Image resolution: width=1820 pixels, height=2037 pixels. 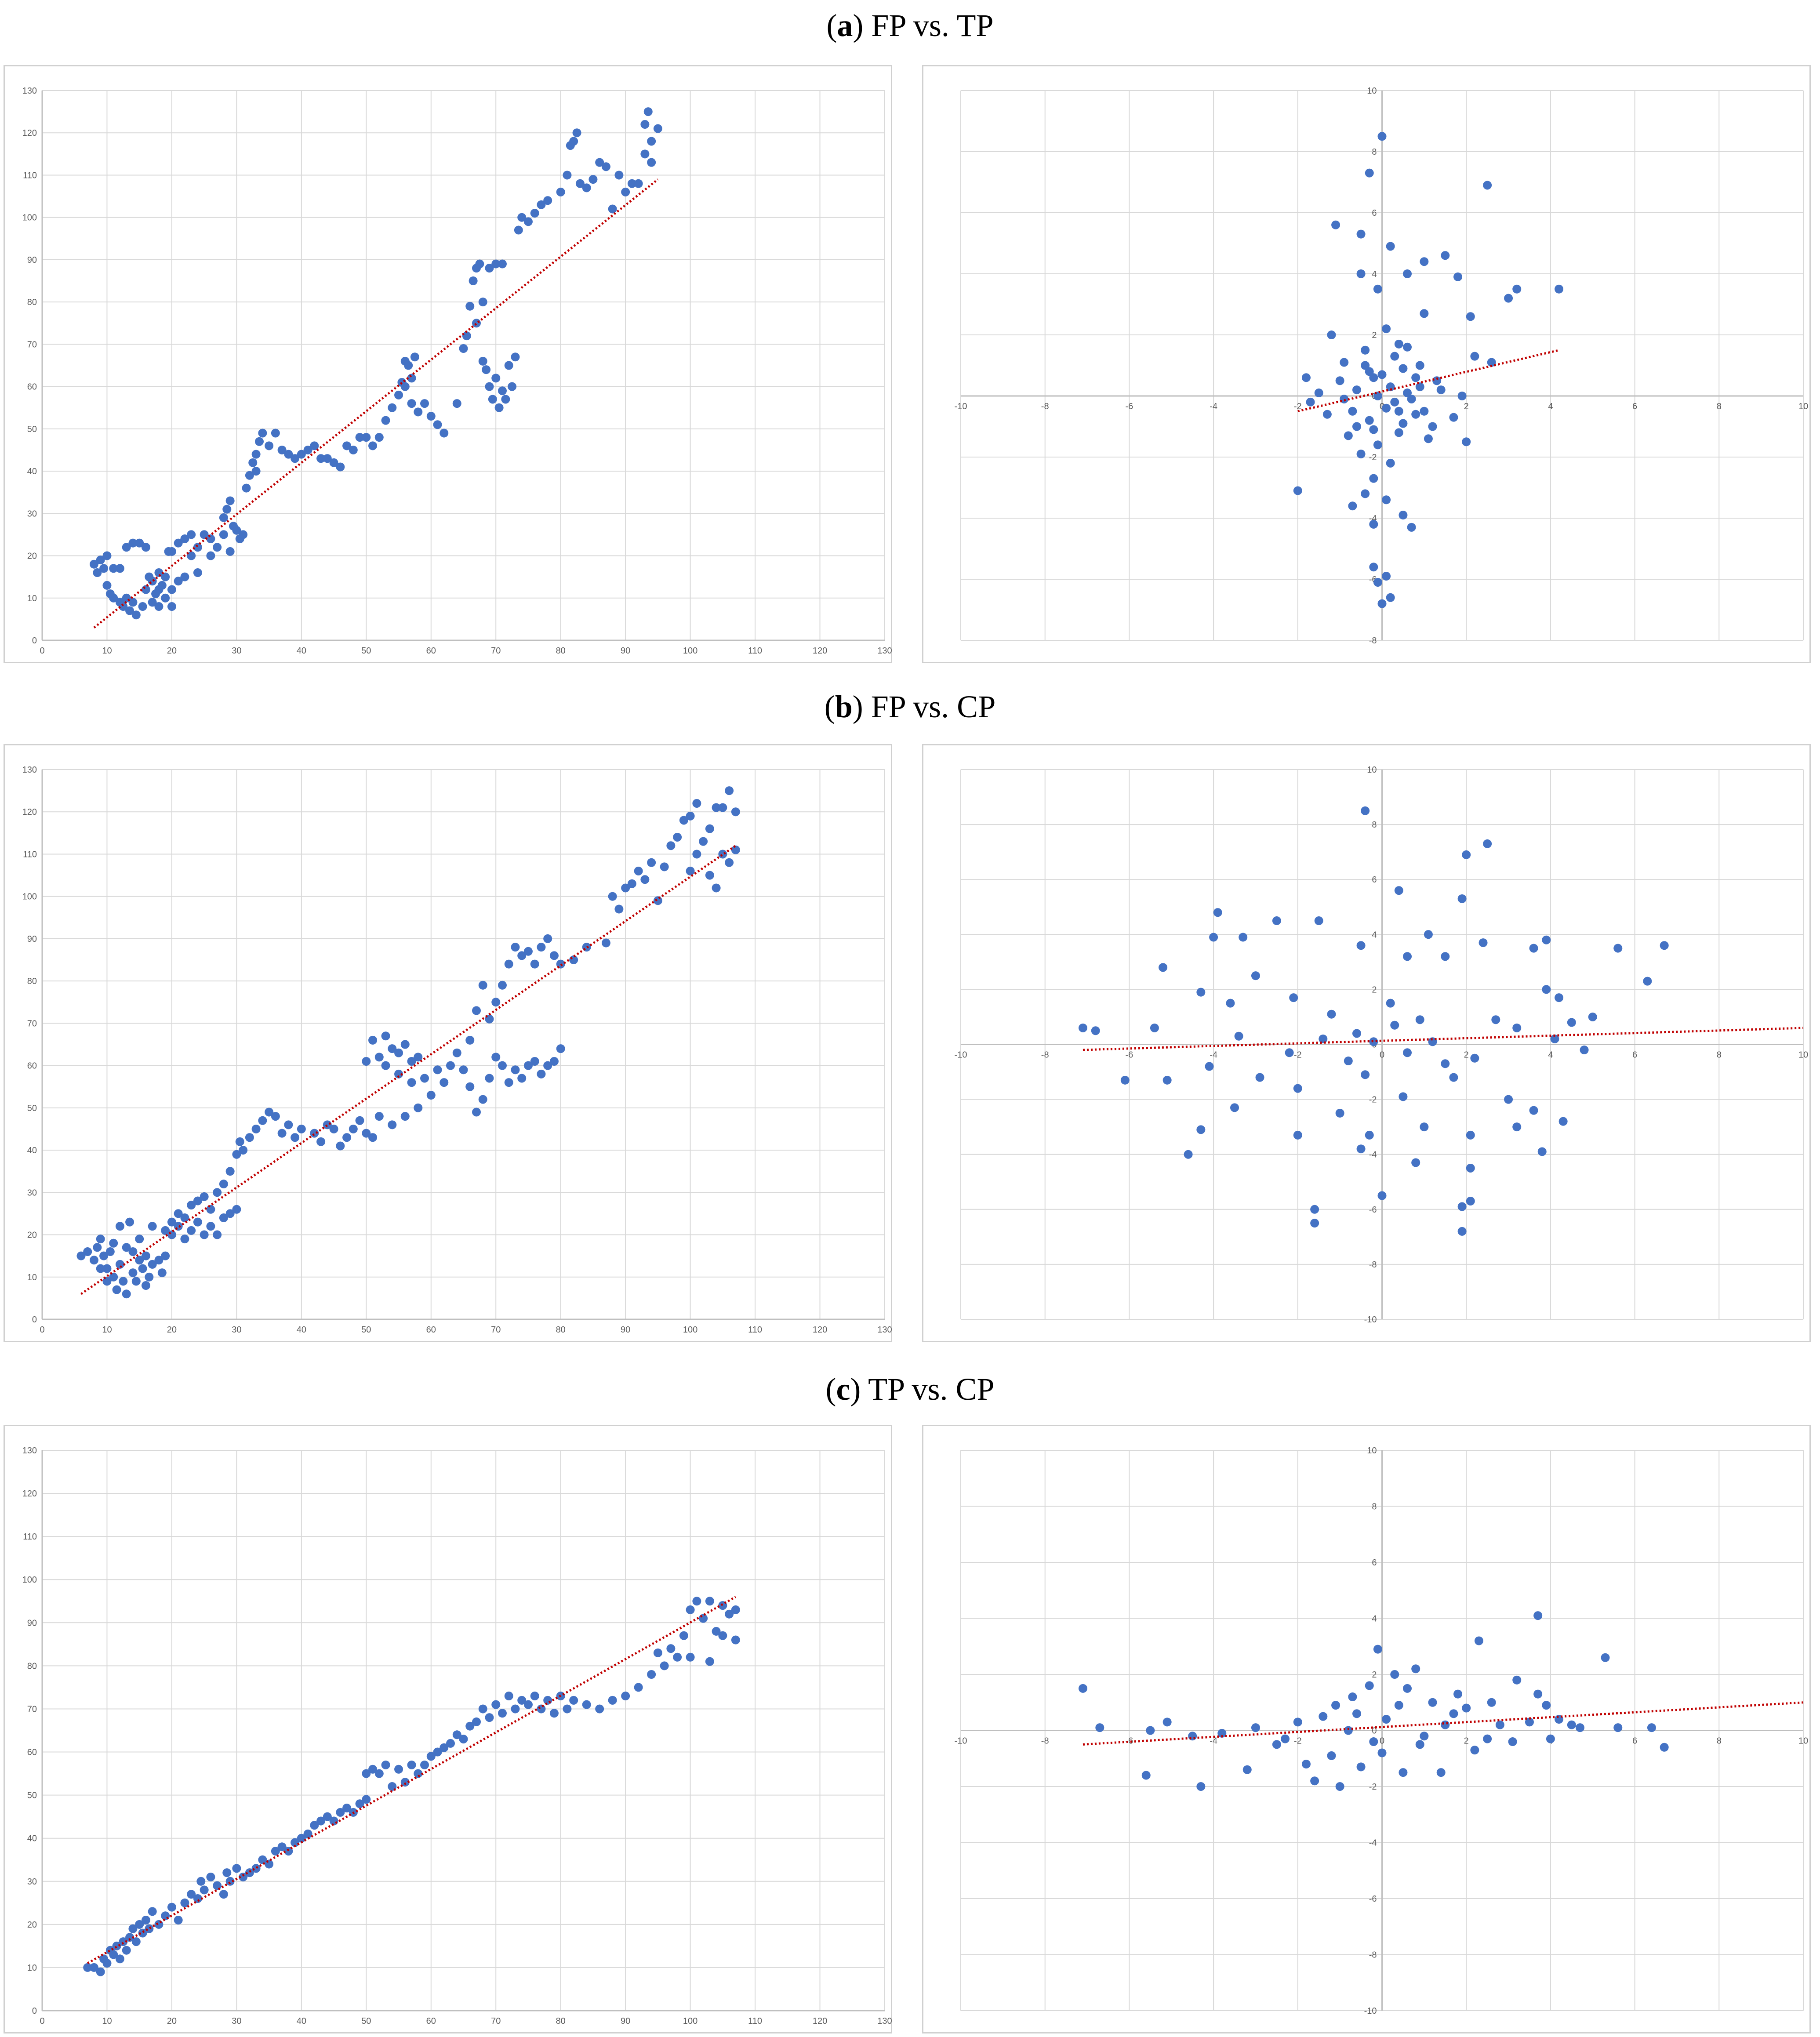 What do you see at coordinates (172, 1330) in the screenshot?
I see `chart-b-left-x-tick-label: 20` at bounding box center [172, 1330].